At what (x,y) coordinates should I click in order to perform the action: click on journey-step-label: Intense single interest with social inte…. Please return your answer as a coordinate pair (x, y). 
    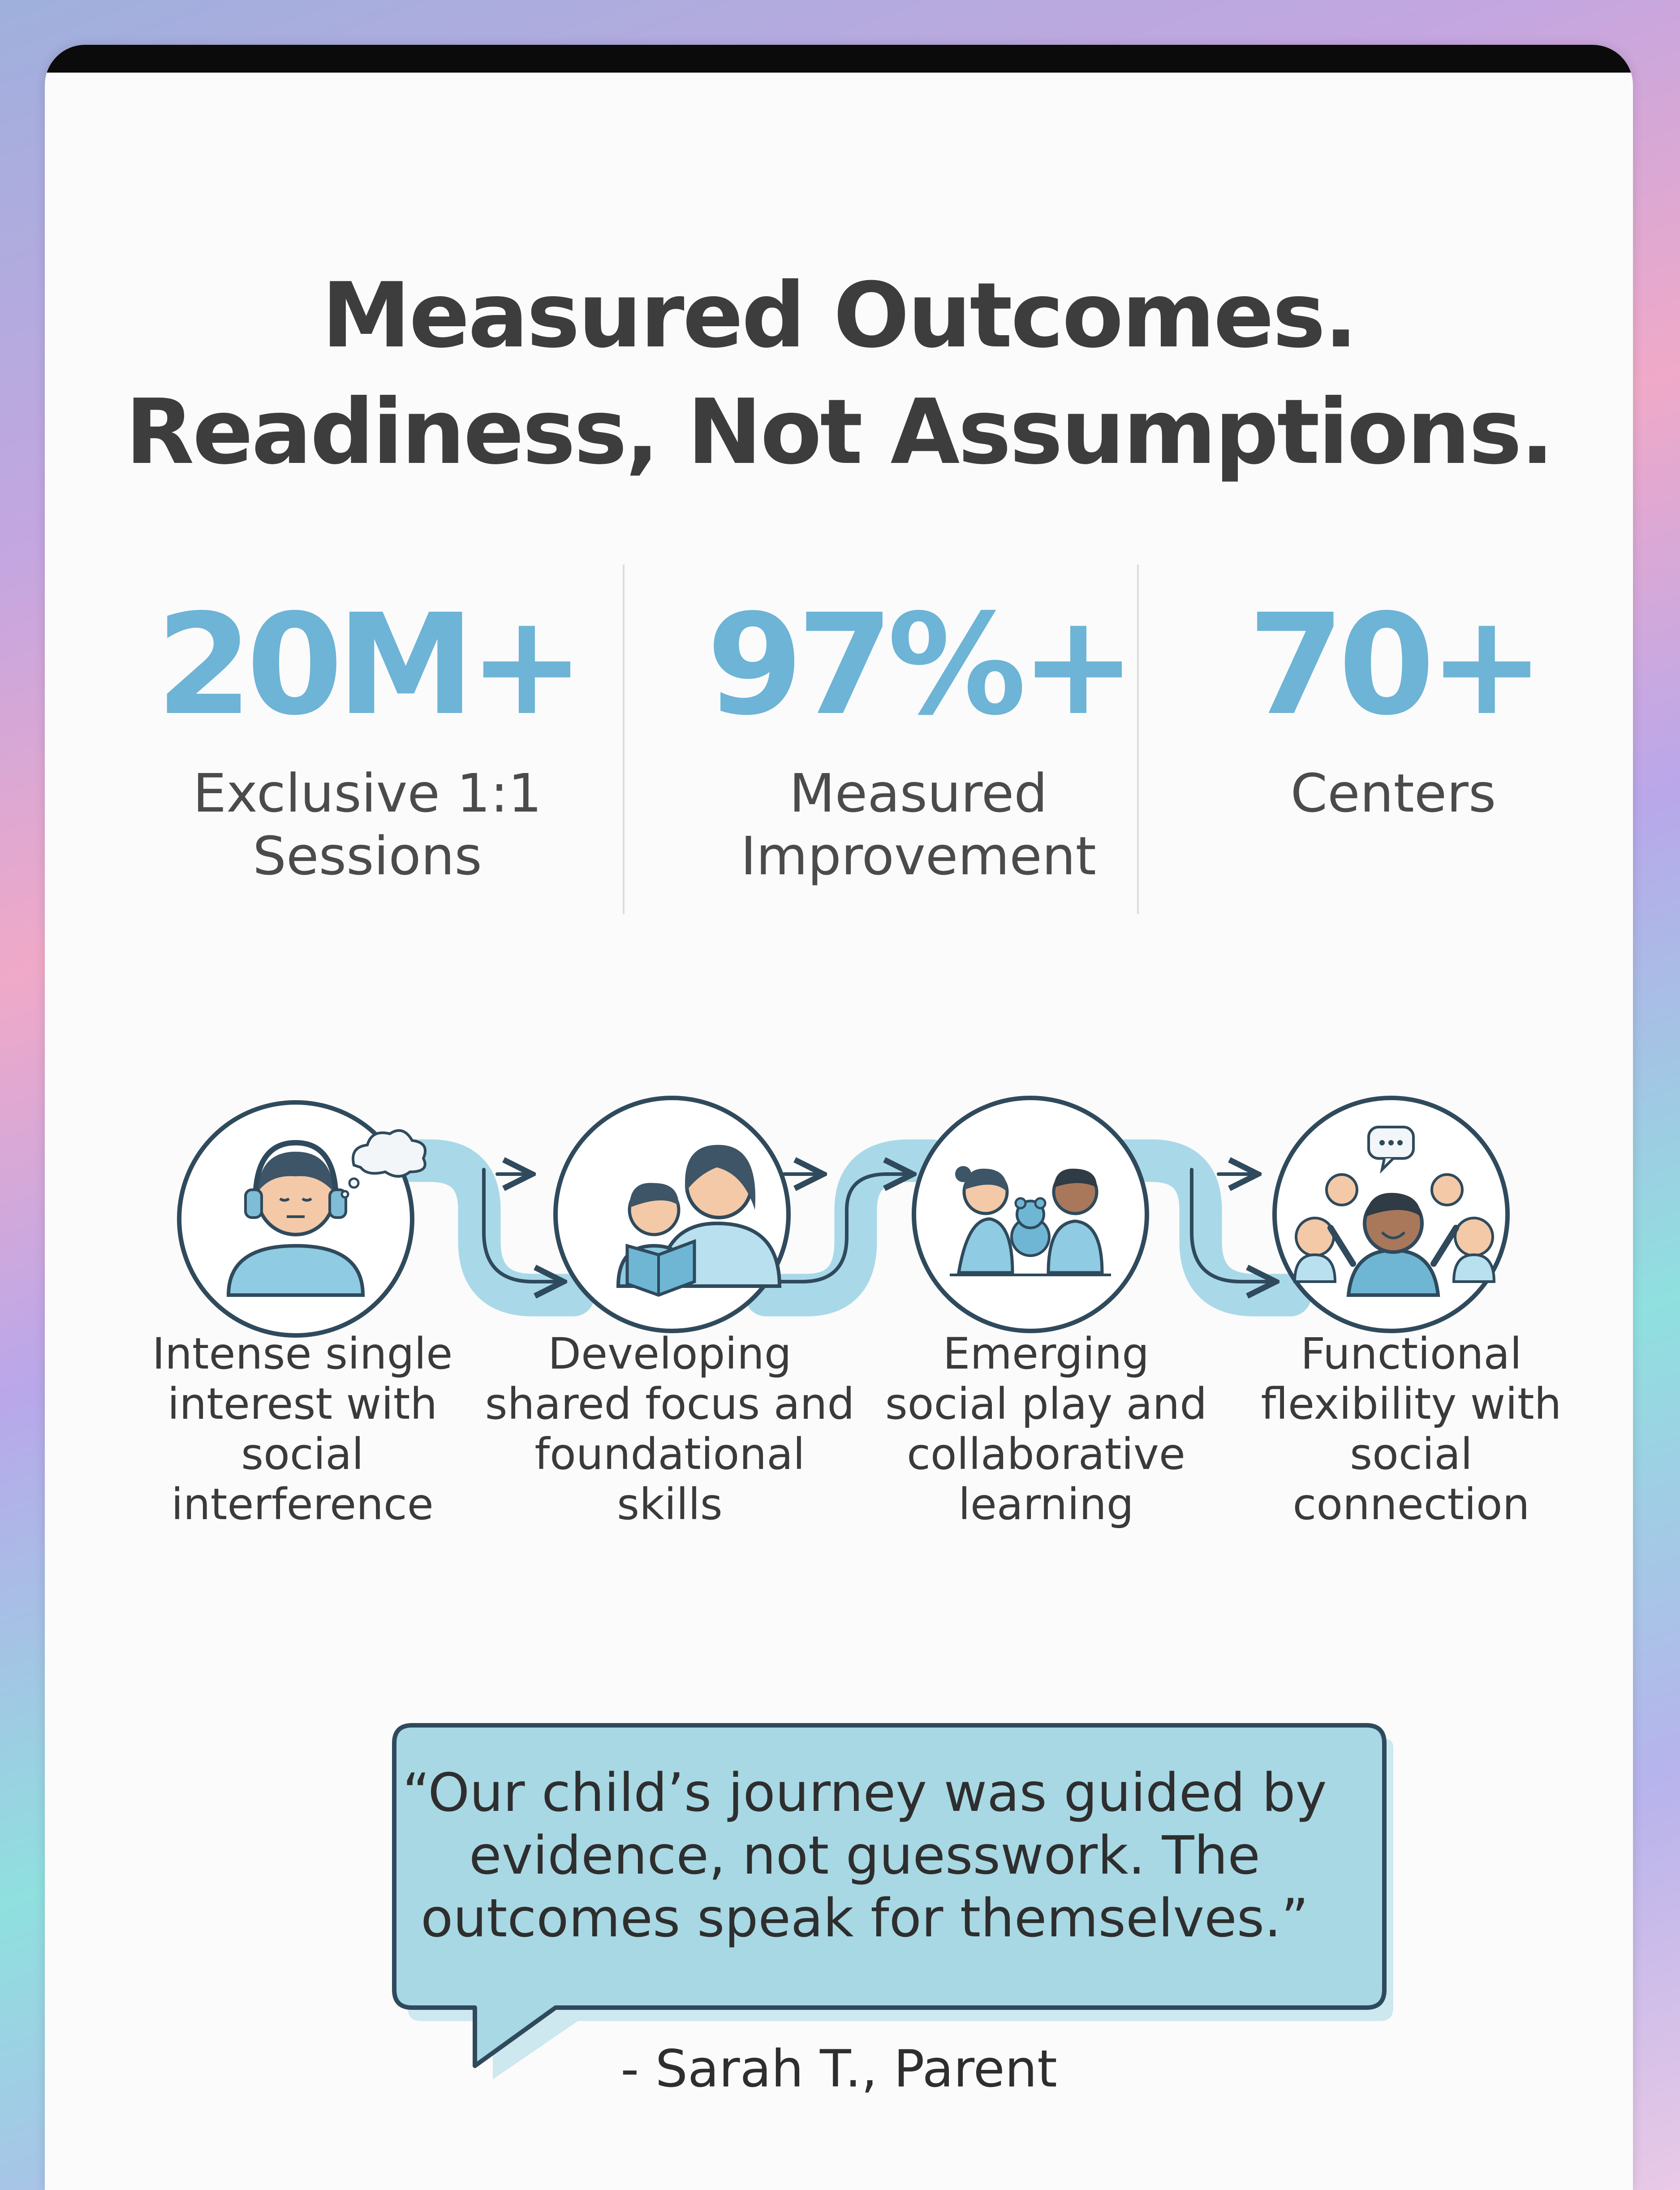
    Looking at the image, I should click on (302, 1429).